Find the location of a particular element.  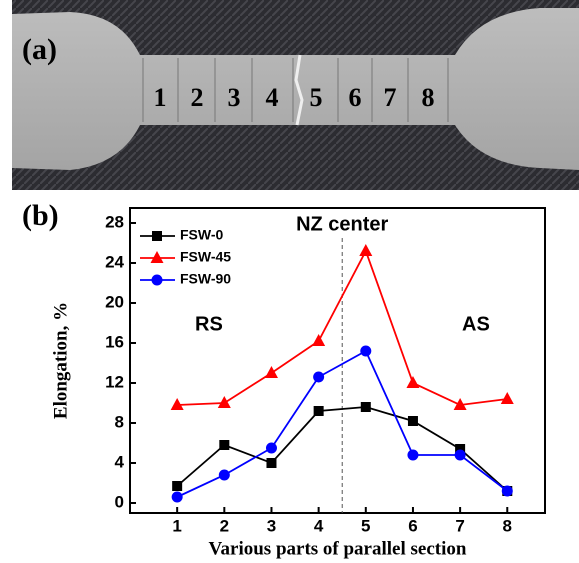

legend-label: FSW-90 is located at coordinates (205, 279).